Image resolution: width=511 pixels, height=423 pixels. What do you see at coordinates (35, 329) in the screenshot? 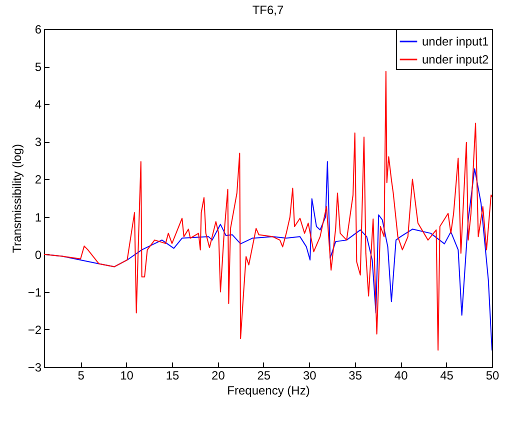
I see `y-tick-label: −2` at bounding box center [35, 329].